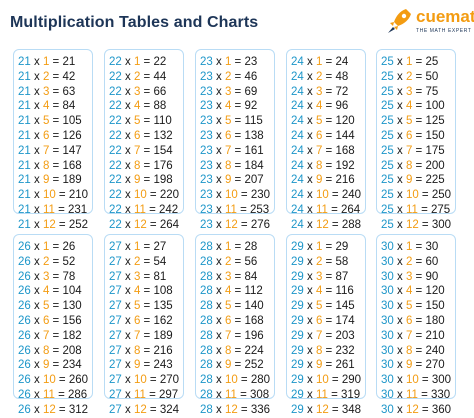 The width and height of the screenshot is (474, 418). What do you see at coordinates (144, 409) in the screenshot?
I see `table-row: 27 x 12 = 324` at bounding box center [144, 409].